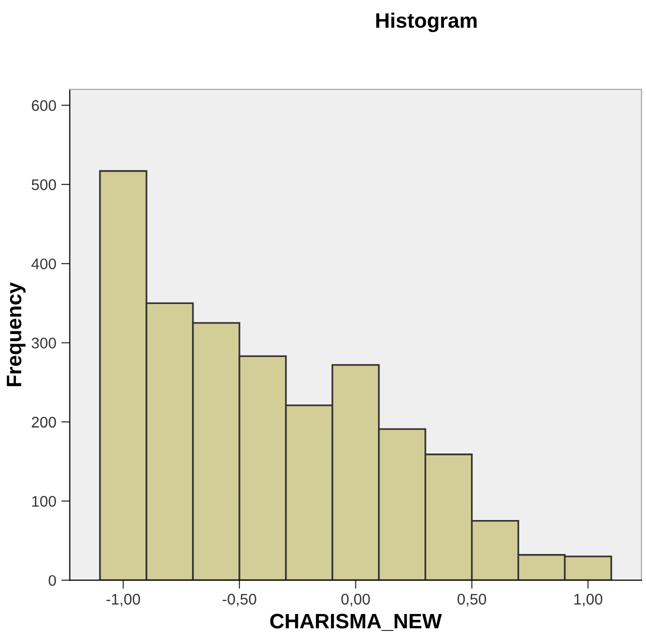  I want to click on y-tick-label: 300, so click(44, 343).